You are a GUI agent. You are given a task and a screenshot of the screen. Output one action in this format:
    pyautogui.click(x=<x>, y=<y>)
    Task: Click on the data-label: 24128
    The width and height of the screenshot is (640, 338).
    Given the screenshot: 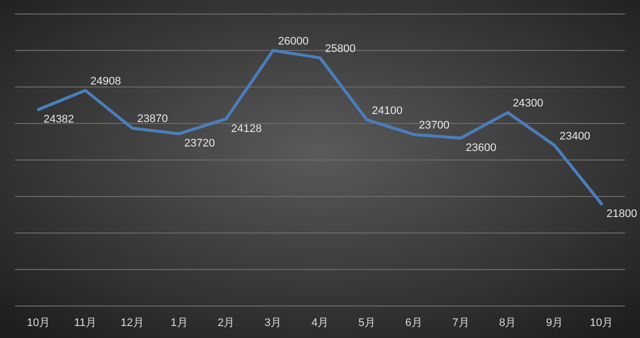 What is the action you would take?
    pyautogui.click(x=246, y=128)
    